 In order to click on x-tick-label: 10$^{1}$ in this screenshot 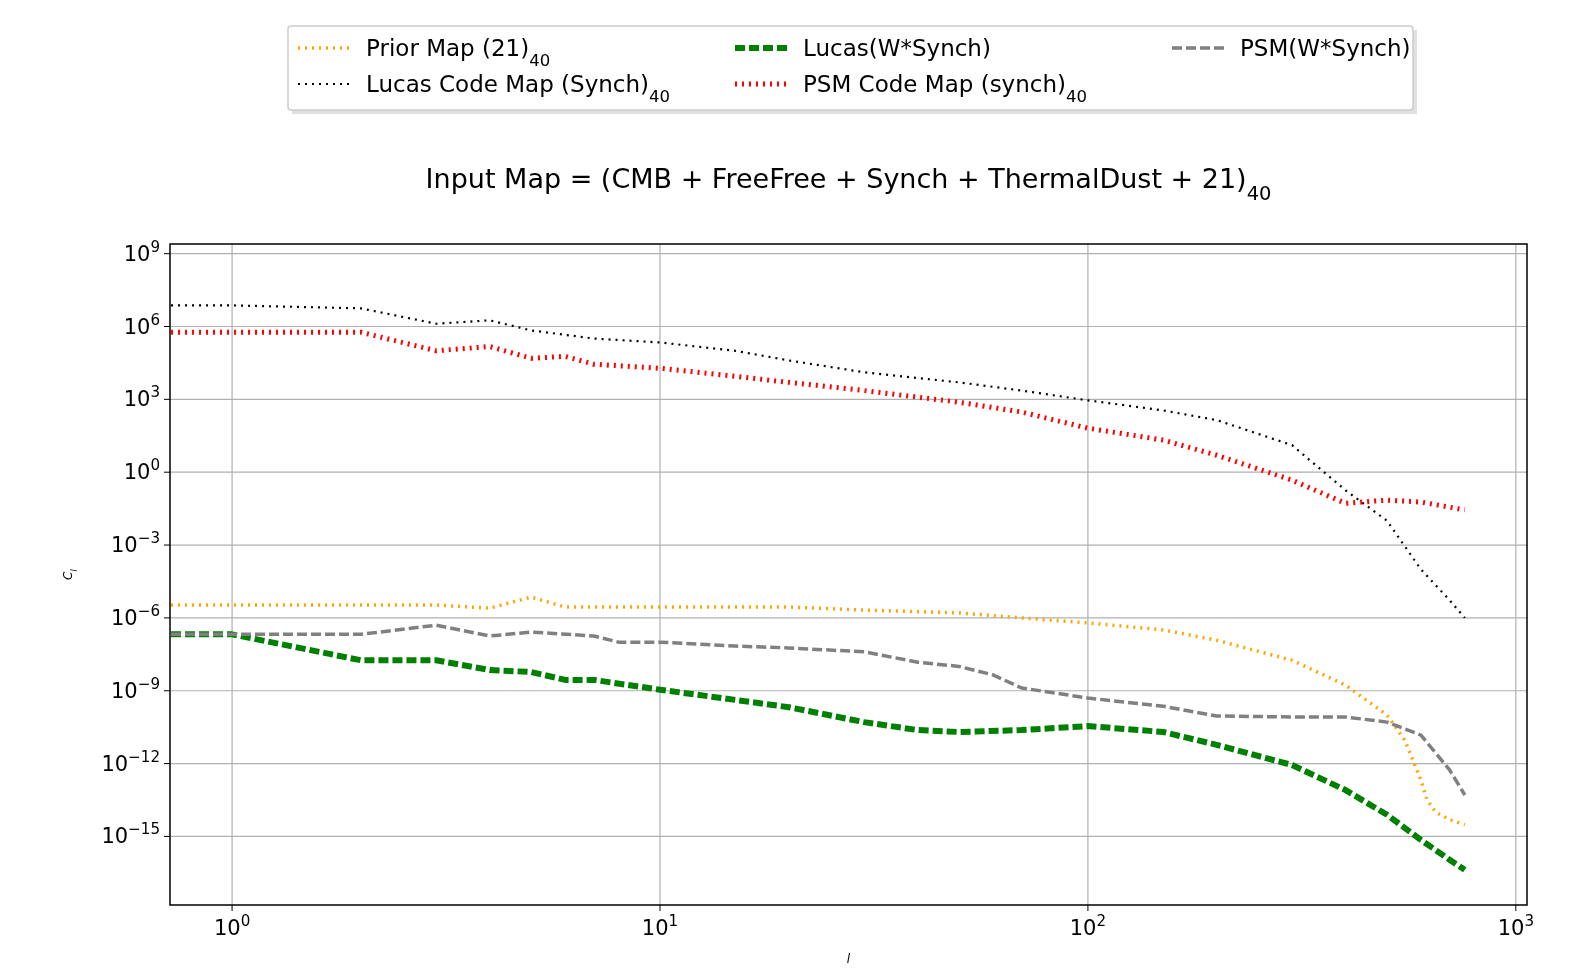, I will do `click(660, 926)`.